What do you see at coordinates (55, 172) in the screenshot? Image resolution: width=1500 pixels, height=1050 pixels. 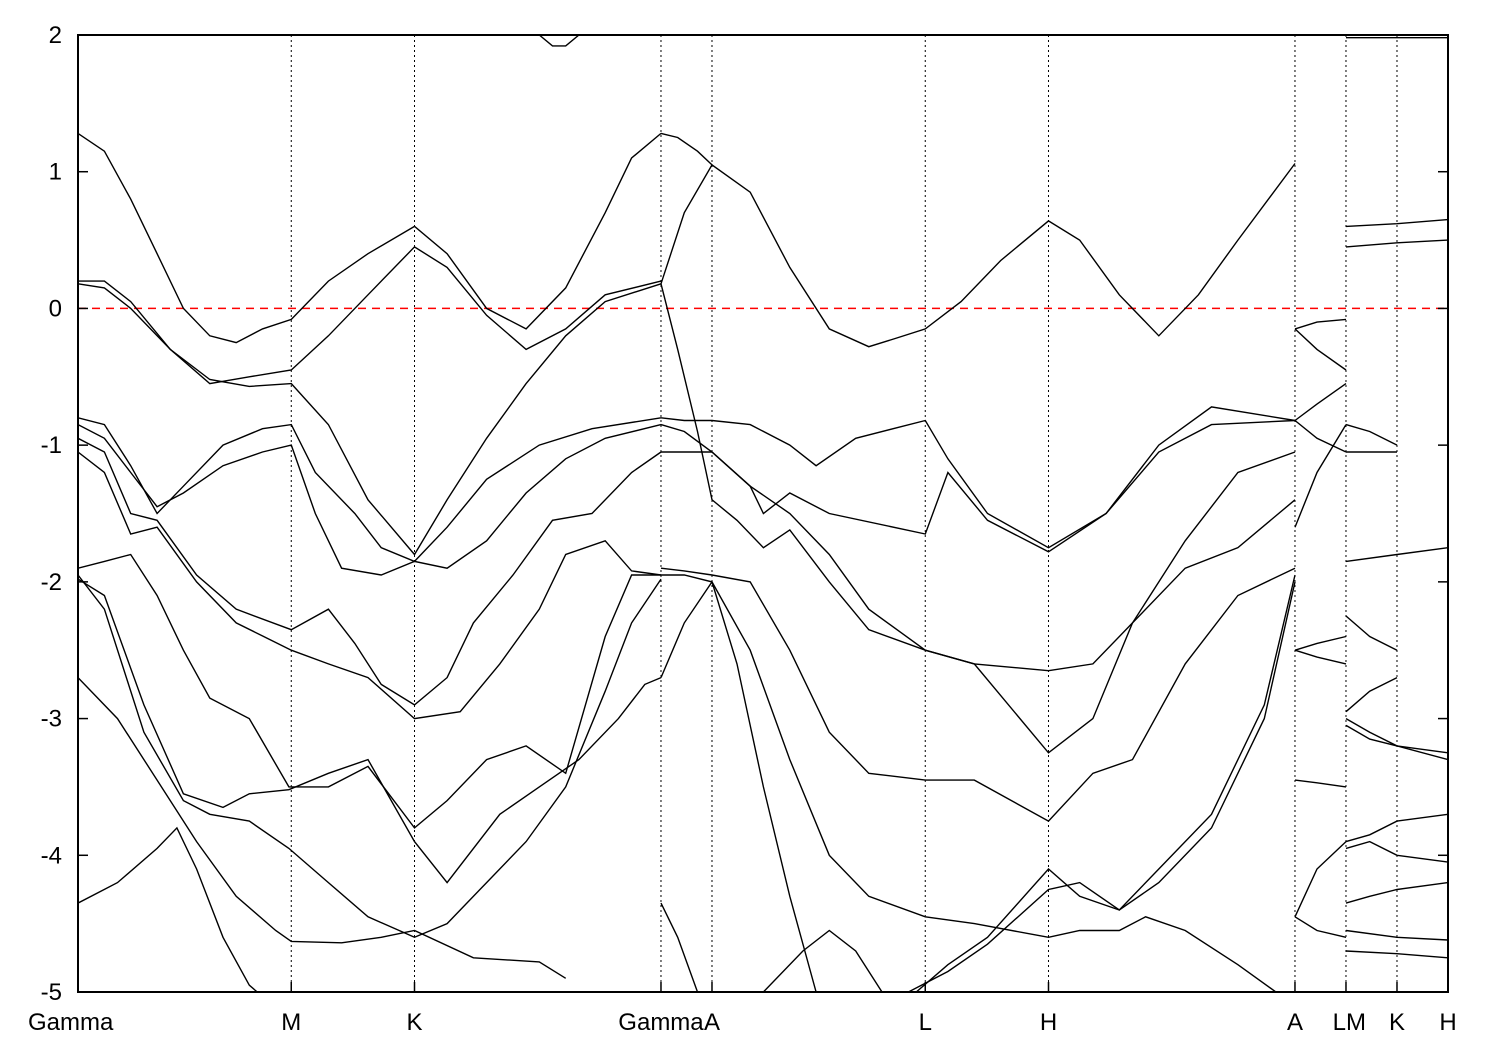 I see `y-tick-label: 1` at bounding box center [55, 172].